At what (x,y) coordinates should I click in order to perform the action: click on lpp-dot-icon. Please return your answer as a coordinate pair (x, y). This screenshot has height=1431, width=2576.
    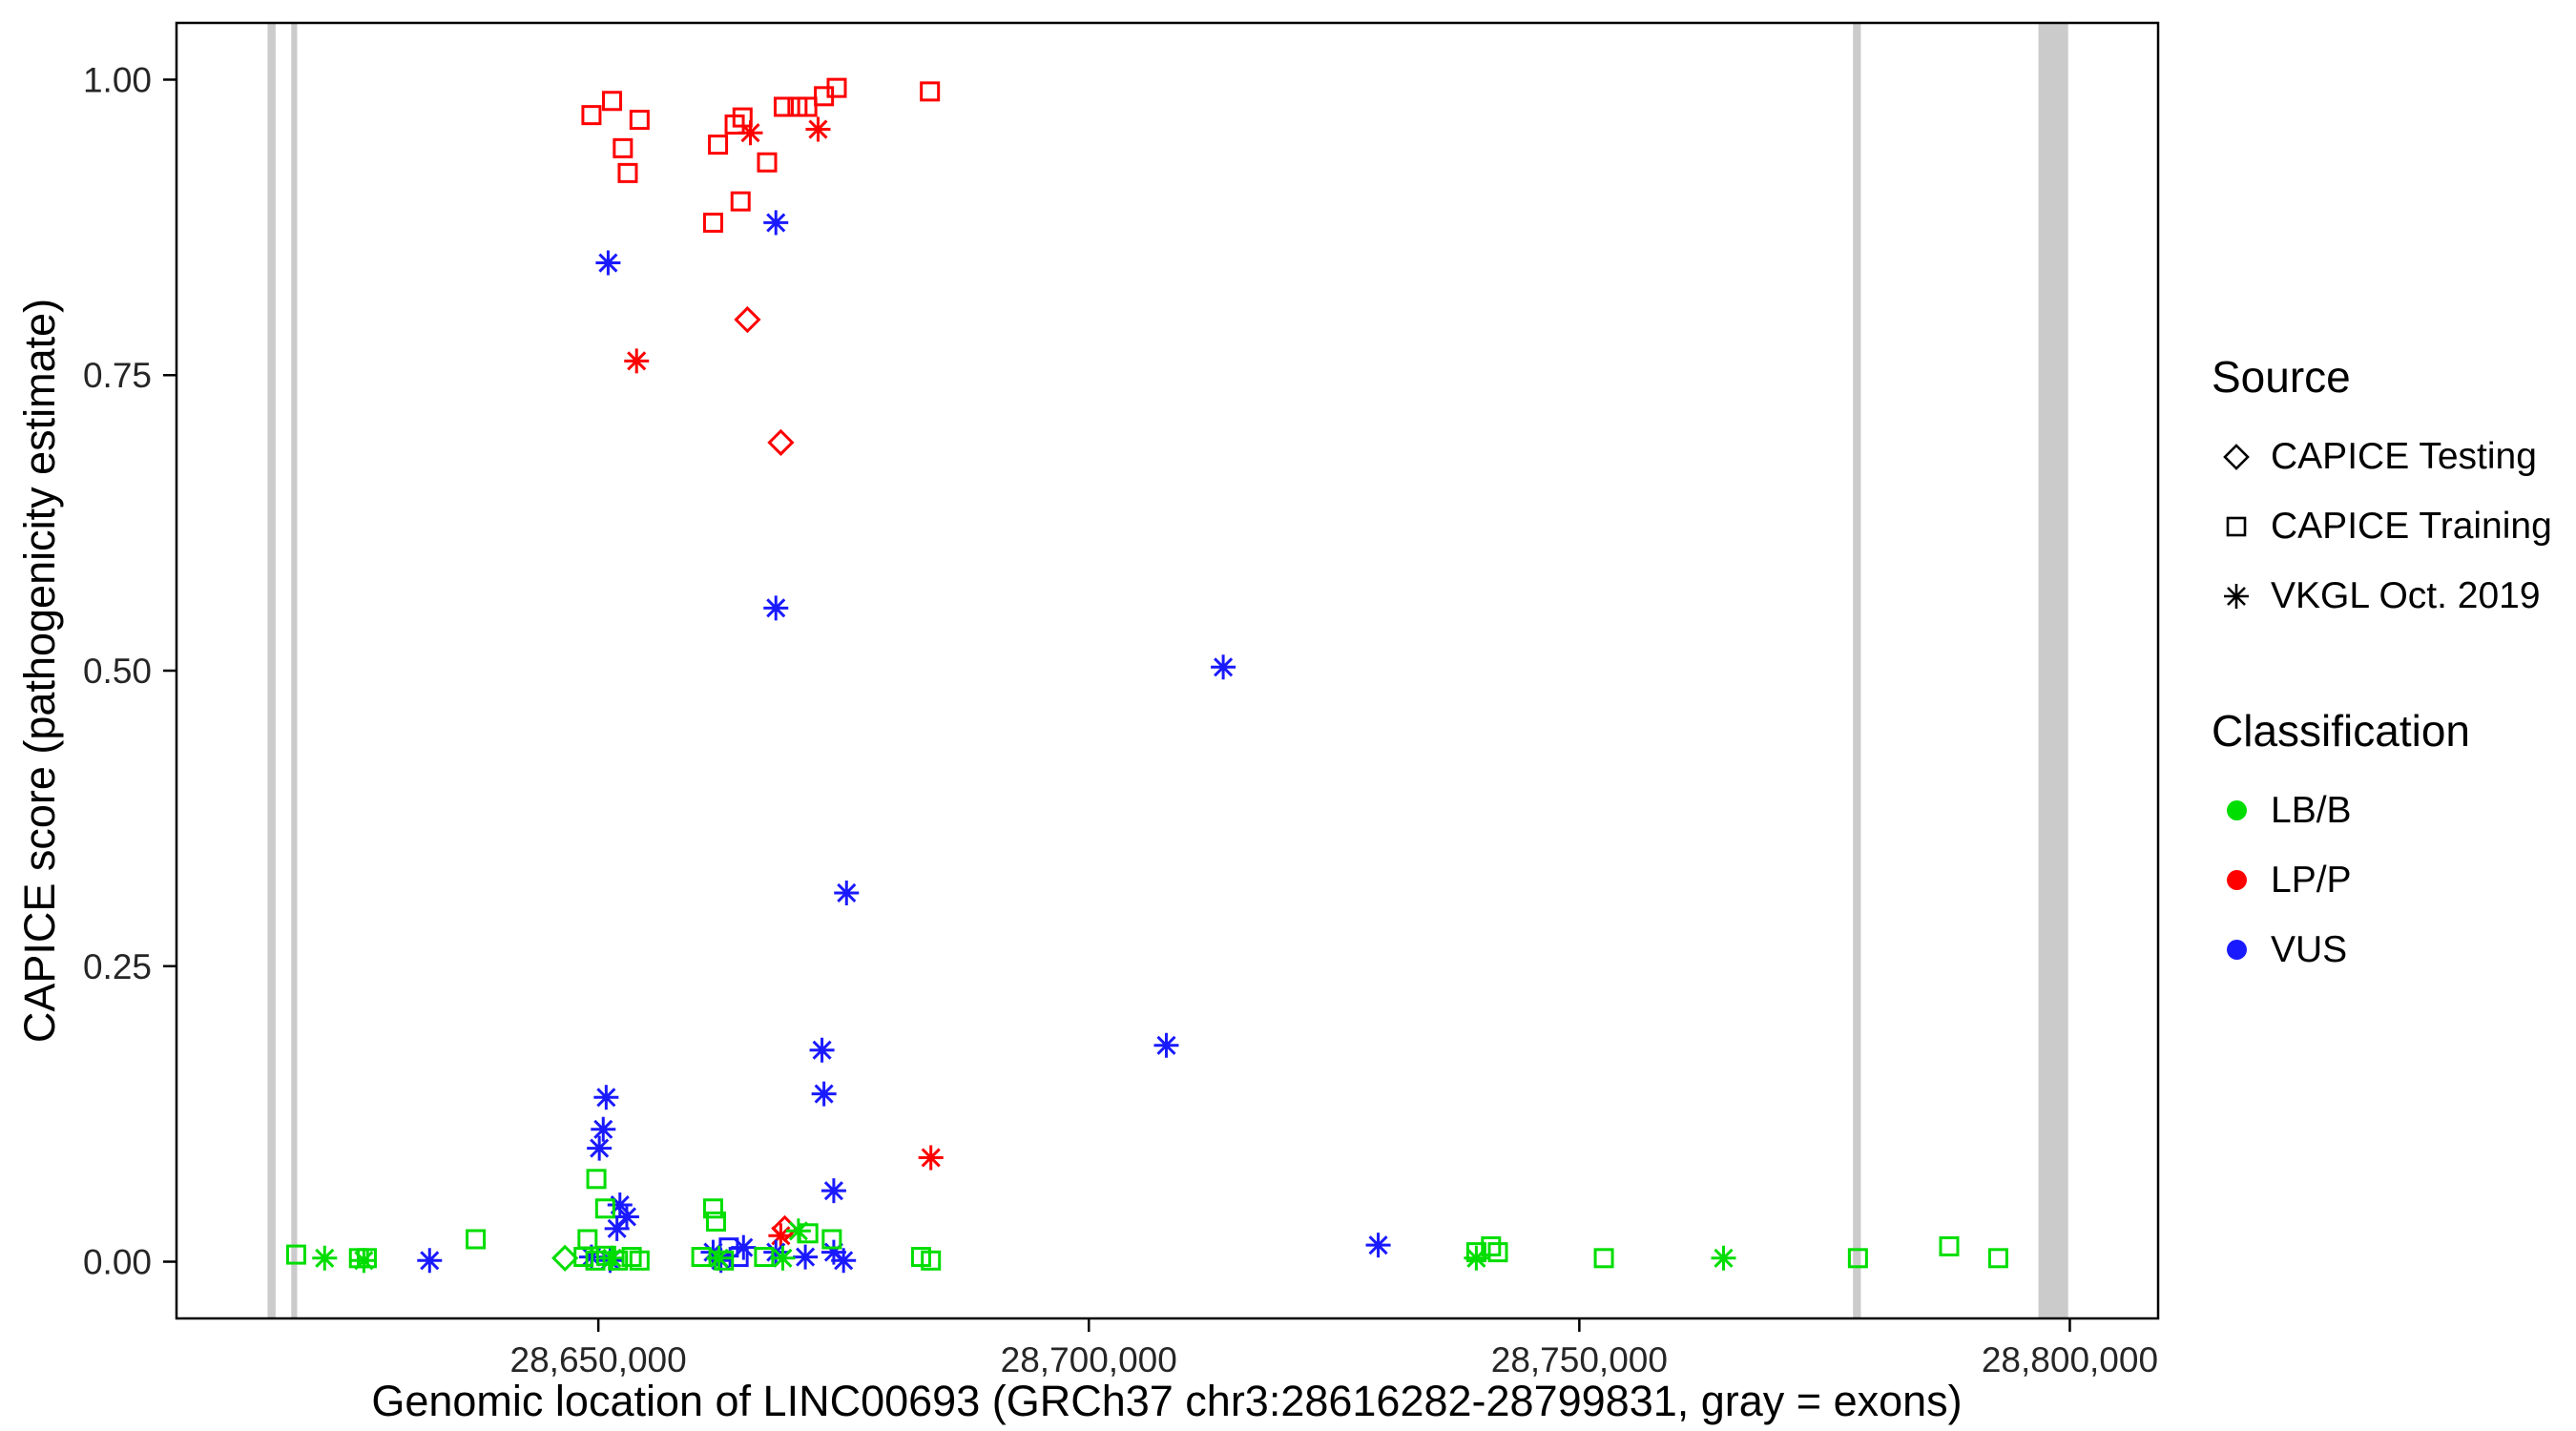
    Looking at the image, I should click on (2236, 880).